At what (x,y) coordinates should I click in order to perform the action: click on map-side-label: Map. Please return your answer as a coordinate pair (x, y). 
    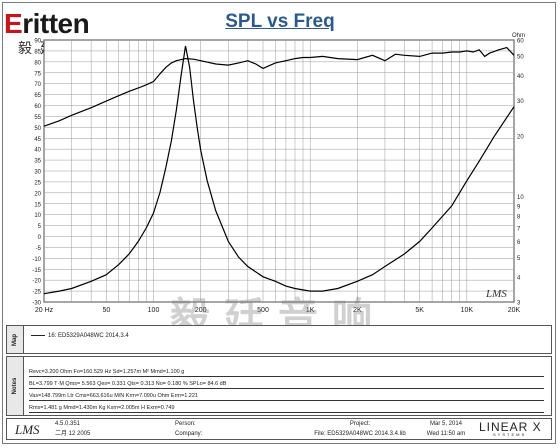
    Looking at the image, I should click on (15, 339).